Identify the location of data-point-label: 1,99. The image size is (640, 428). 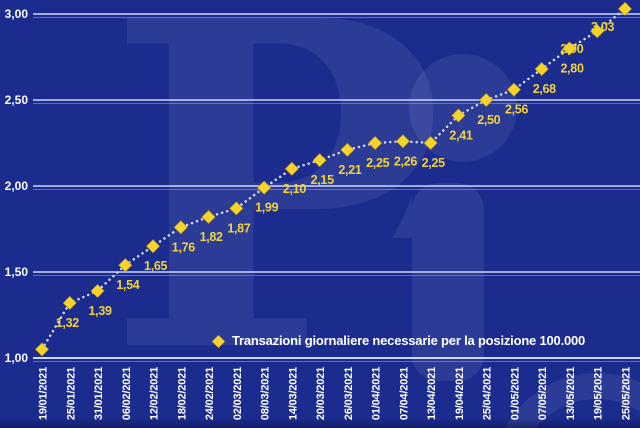
(266, 208).